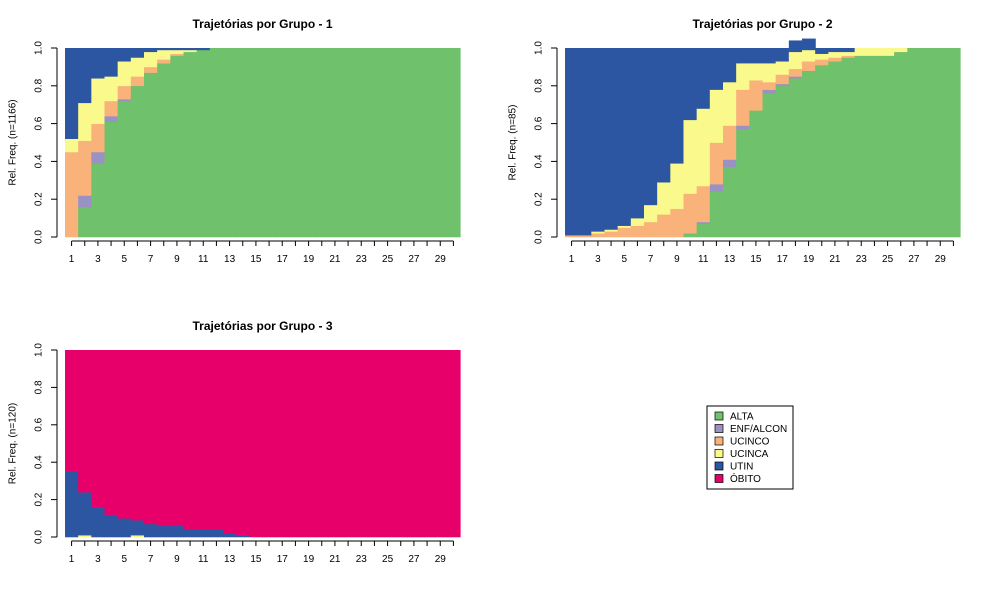  Describe the element at coordinates (261, 552) in the screenshot. I see `x-axis: 1 3 5 7 9 11 13 15 17 19 21 23 25 27 29` at that location.